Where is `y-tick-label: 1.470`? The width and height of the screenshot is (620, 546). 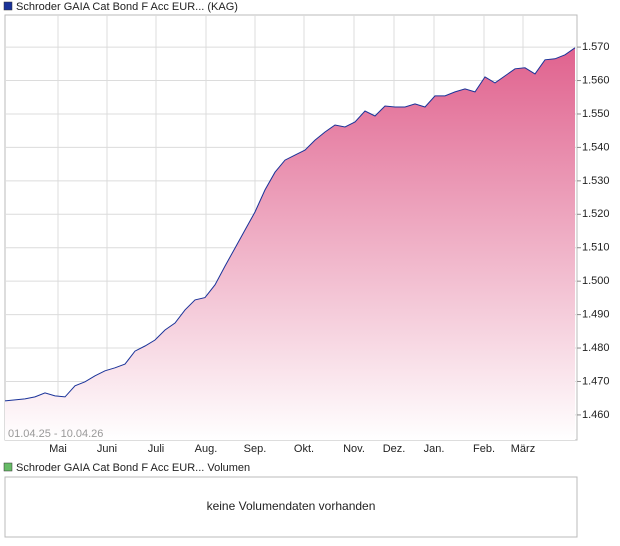 y-tick-label: 1.470 is located at coordinates (596, 381).